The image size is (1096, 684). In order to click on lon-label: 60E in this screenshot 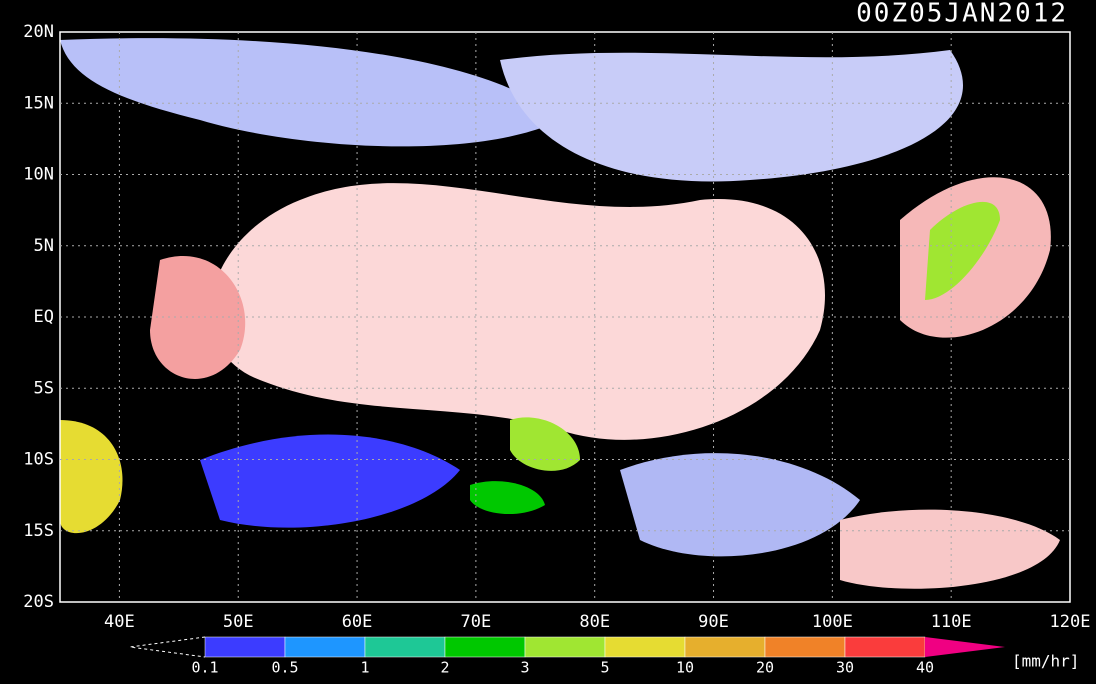, I will do `click(357, 622)`.